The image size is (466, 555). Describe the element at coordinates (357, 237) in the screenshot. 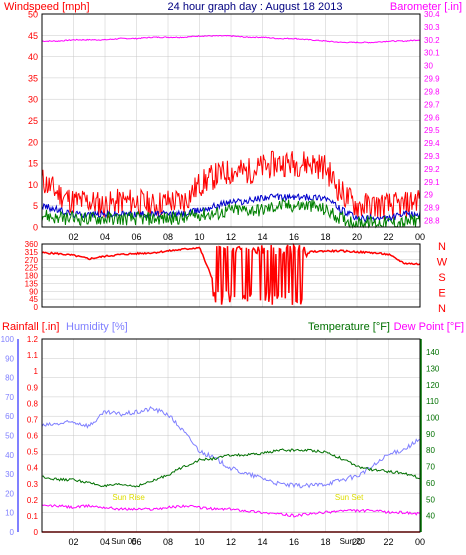

I see `wind-hour-tick-label: 20` at that location.